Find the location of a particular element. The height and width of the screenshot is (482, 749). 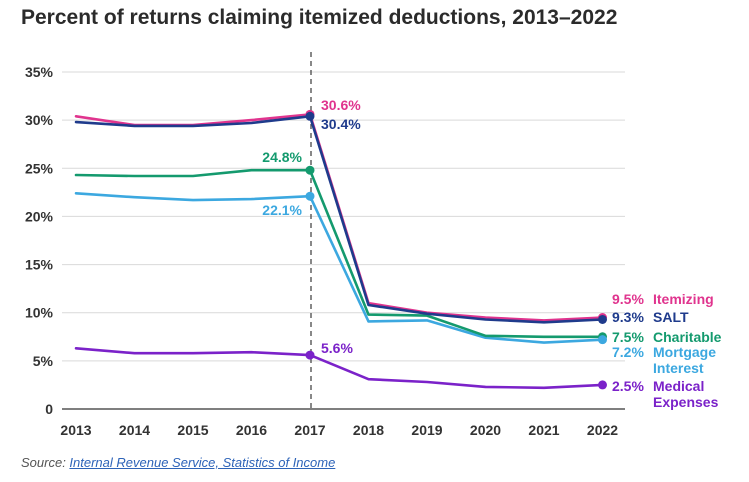

y-tick-label: 35% is located at coordinates (39, 72).